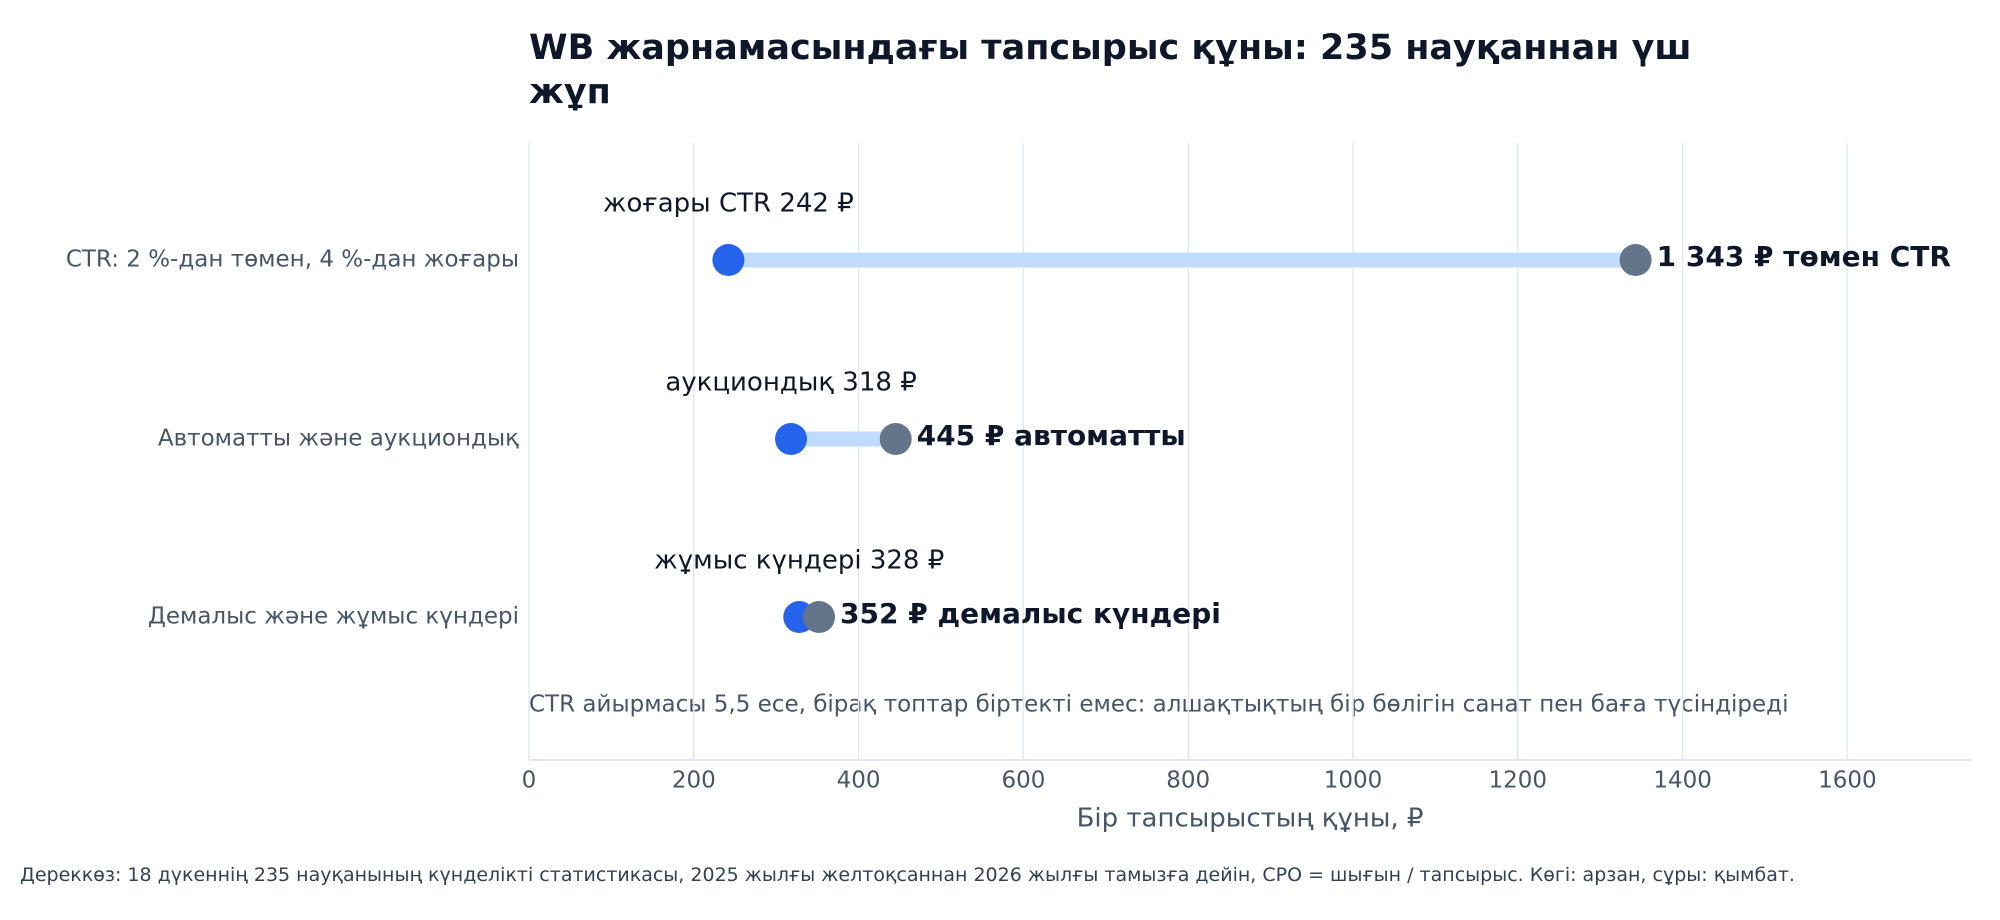 This screenshot has height=920, width=2000. What do you see at coordinates (1030, 613) in the screenshot?
I see `value-label: 352 ₽ демалыс күндері` at bounding box center [1030, 613].